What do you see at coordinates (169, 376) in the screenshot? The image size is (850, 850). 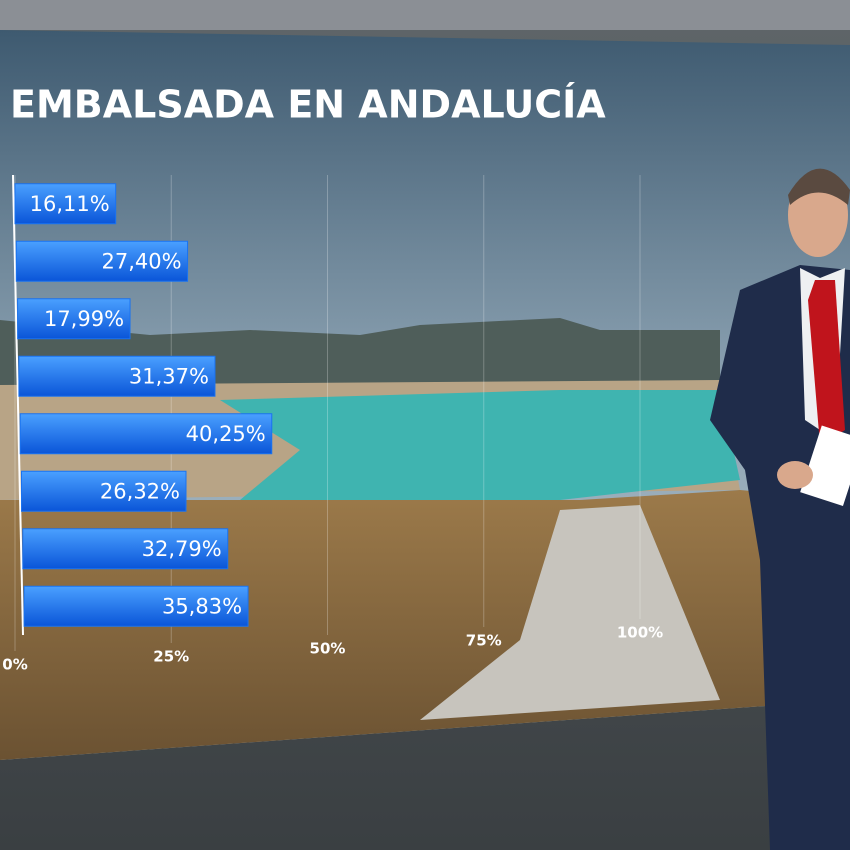 I see `value-label: 31,37%` at bounding box center [169, 376].